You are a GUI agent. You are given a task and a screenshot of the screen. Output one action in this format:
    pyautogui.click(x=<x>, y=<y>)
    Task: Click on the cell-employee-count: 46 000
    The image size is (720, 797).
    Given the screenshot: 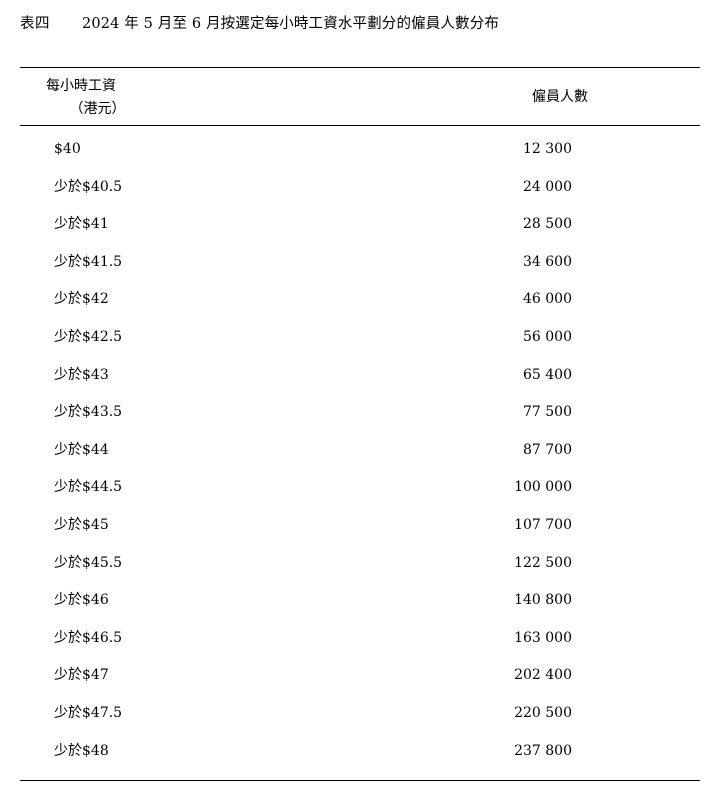 What is the action you would take?
    pyautogui.click(x=547, y=299)
    